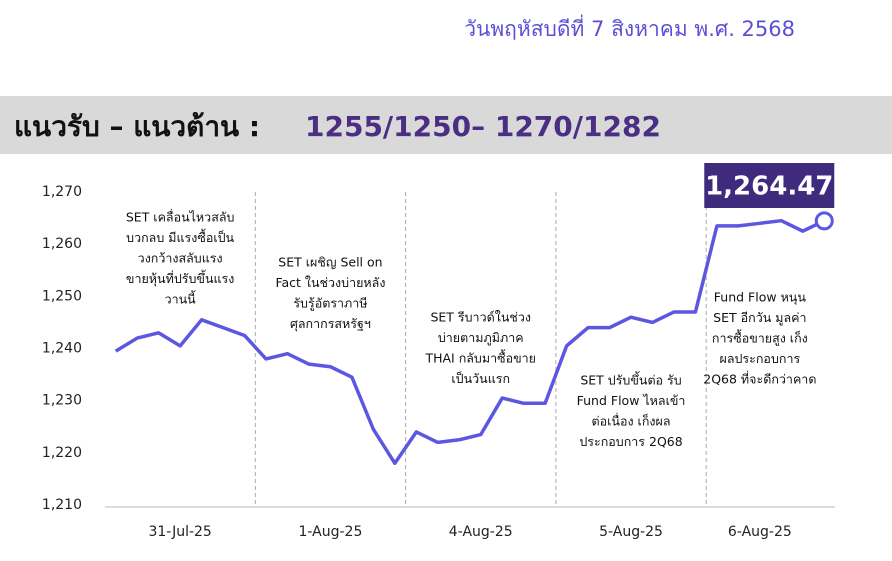  I want to click on annotation: SET อีกวัน มูลค่า, so click(759, 318).